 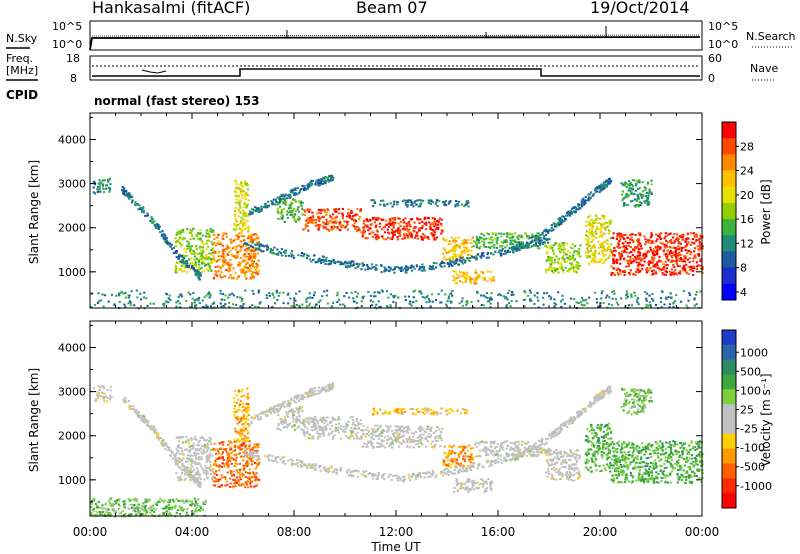 What do you see at coordinates (640, 8) in the screenshot?
I see `date-title: 19/Oct/2014` at bounding box center [640, 8].